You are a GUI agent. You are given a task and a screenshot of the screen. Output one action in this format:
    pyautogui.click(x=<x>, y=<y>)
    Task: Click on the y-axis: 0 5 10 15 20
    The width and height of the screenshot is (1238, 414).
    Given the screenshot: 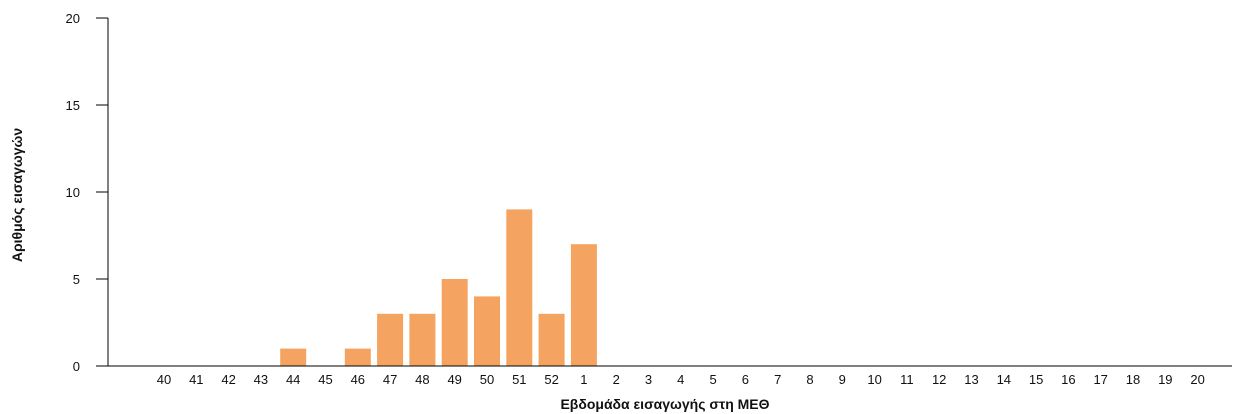 What is the action you would take?
    pyautogui.click(x=87, y=192)
    